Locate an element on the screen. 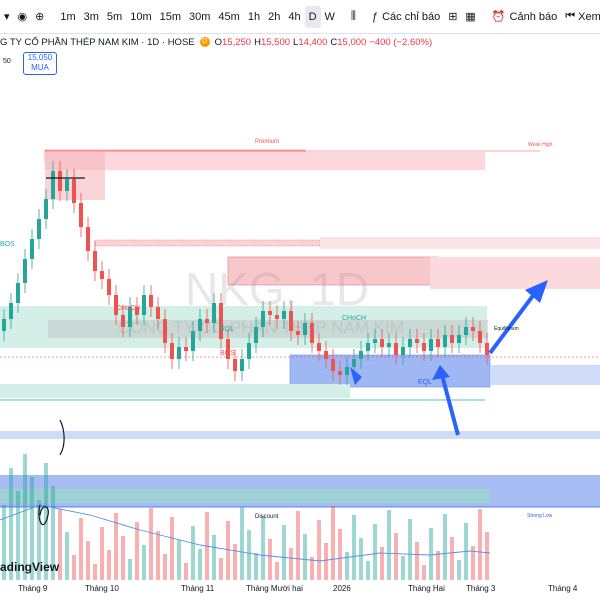  interval-group: 1m 3m 5m 10m 15m 30m 45m 1h 2h 4h D W is located at coordinates (197, 16).